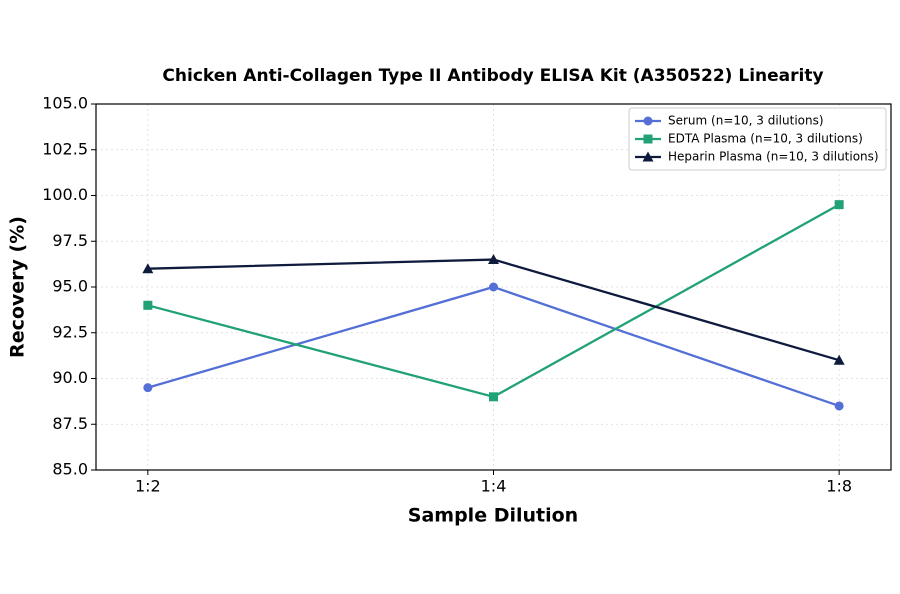 The image size is (900, 594). I want to click on y-tick-label: 100.0, so click(65, 194).